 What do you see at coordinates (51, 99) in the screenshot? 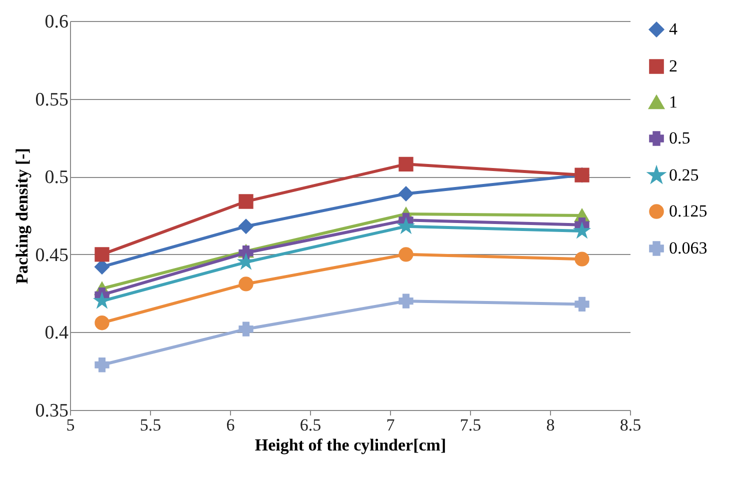
I see `y-tick-label: 0.55` at bounding box center [51, 99].